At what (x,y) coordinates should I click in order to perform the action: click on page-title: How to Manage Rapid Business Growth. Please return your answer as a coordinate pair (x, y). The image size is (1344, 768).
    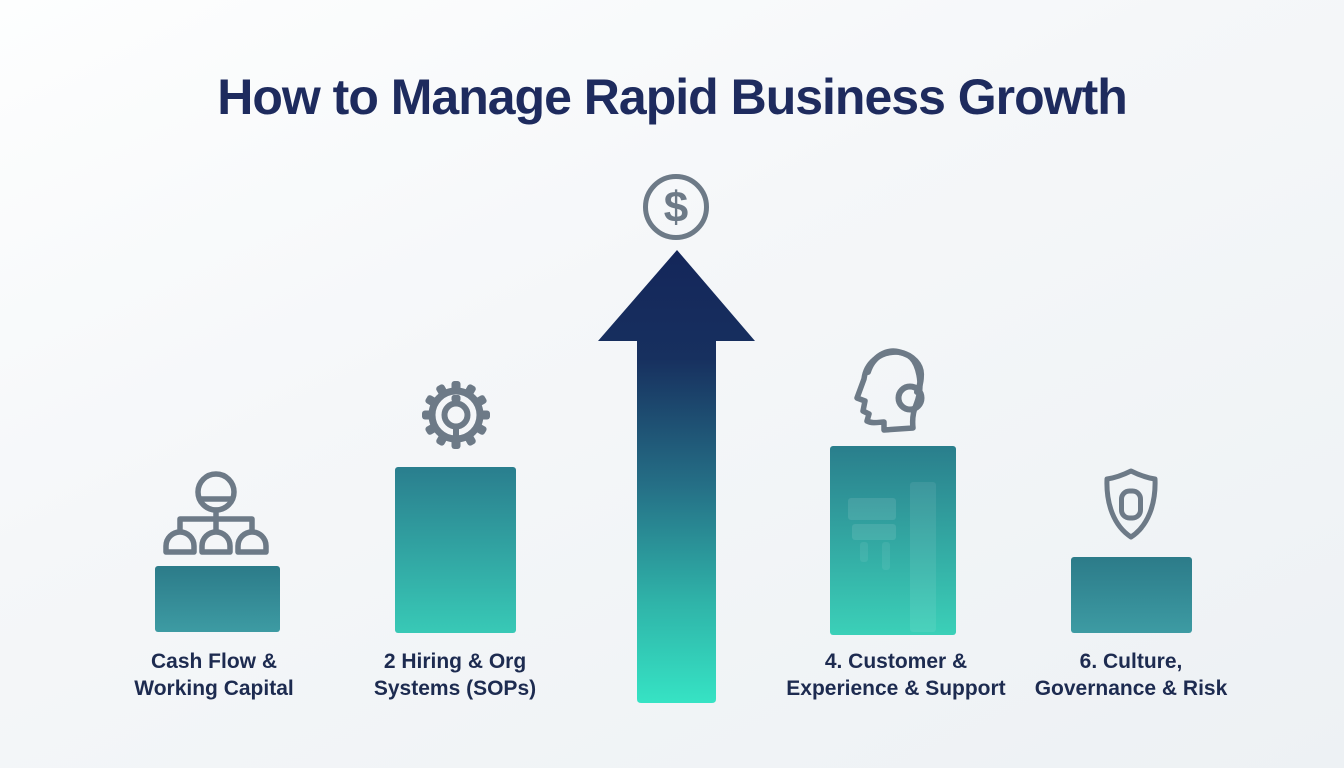
    Looking at the image, I should click on (672, 97).